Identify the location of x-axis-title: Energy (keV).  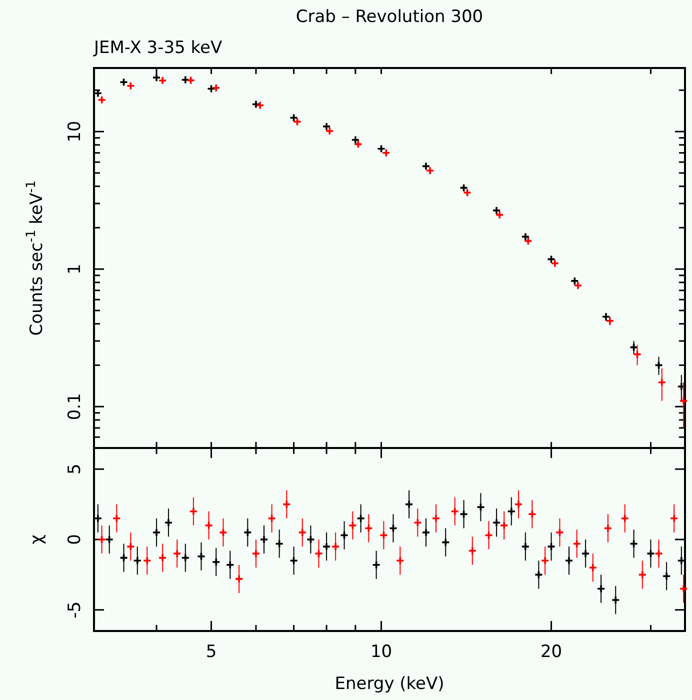
(389, 684).